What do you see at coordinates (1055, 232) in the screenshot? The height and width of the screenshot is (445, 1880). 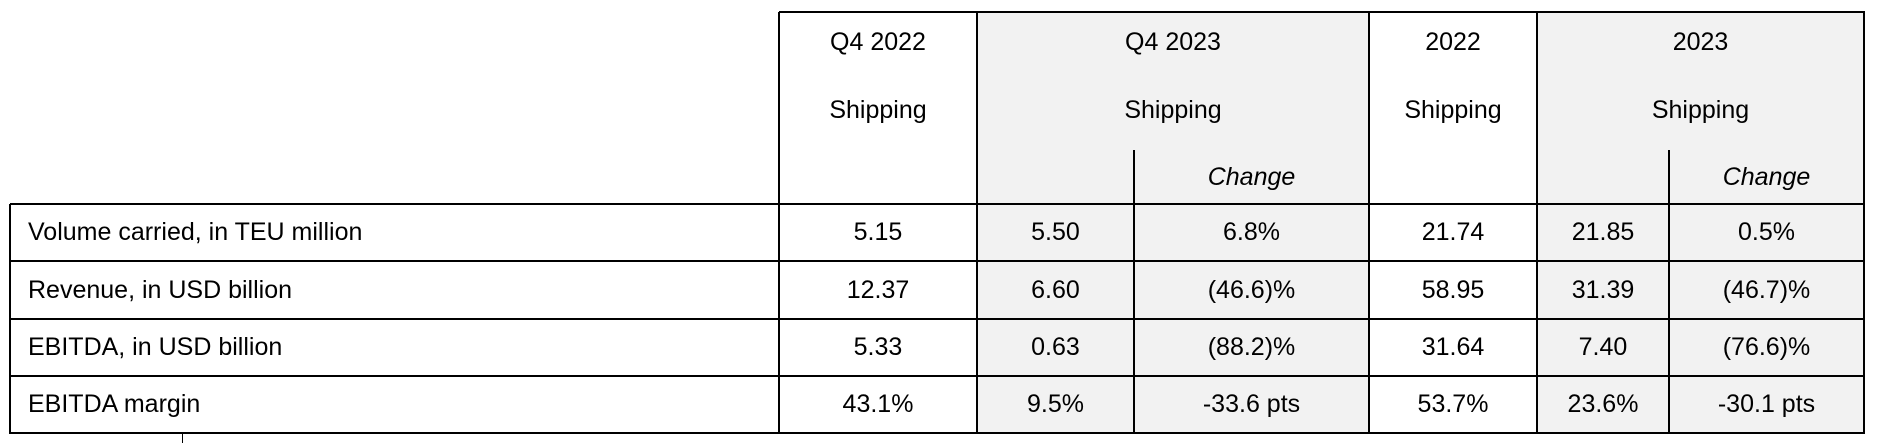 I see `cell-value: 5.50` at bounding box center [1055, 232].